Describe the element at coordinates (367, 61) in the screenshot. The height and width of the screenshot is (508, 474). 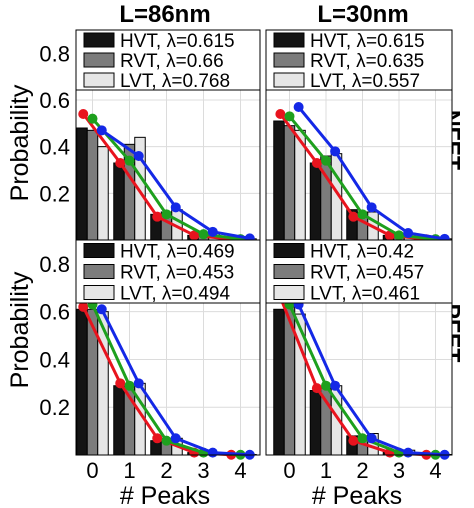
I see `legend-entry-rvt: RVT, λ=0.635` at that location.